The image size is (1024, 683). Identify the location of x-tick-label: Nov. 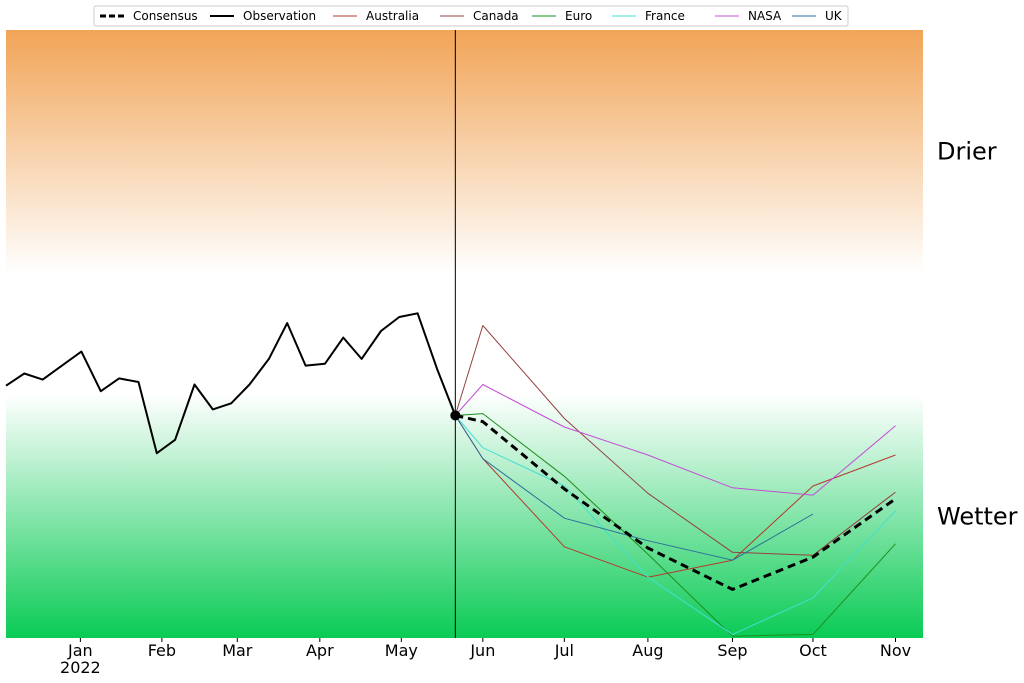
(895, 650).